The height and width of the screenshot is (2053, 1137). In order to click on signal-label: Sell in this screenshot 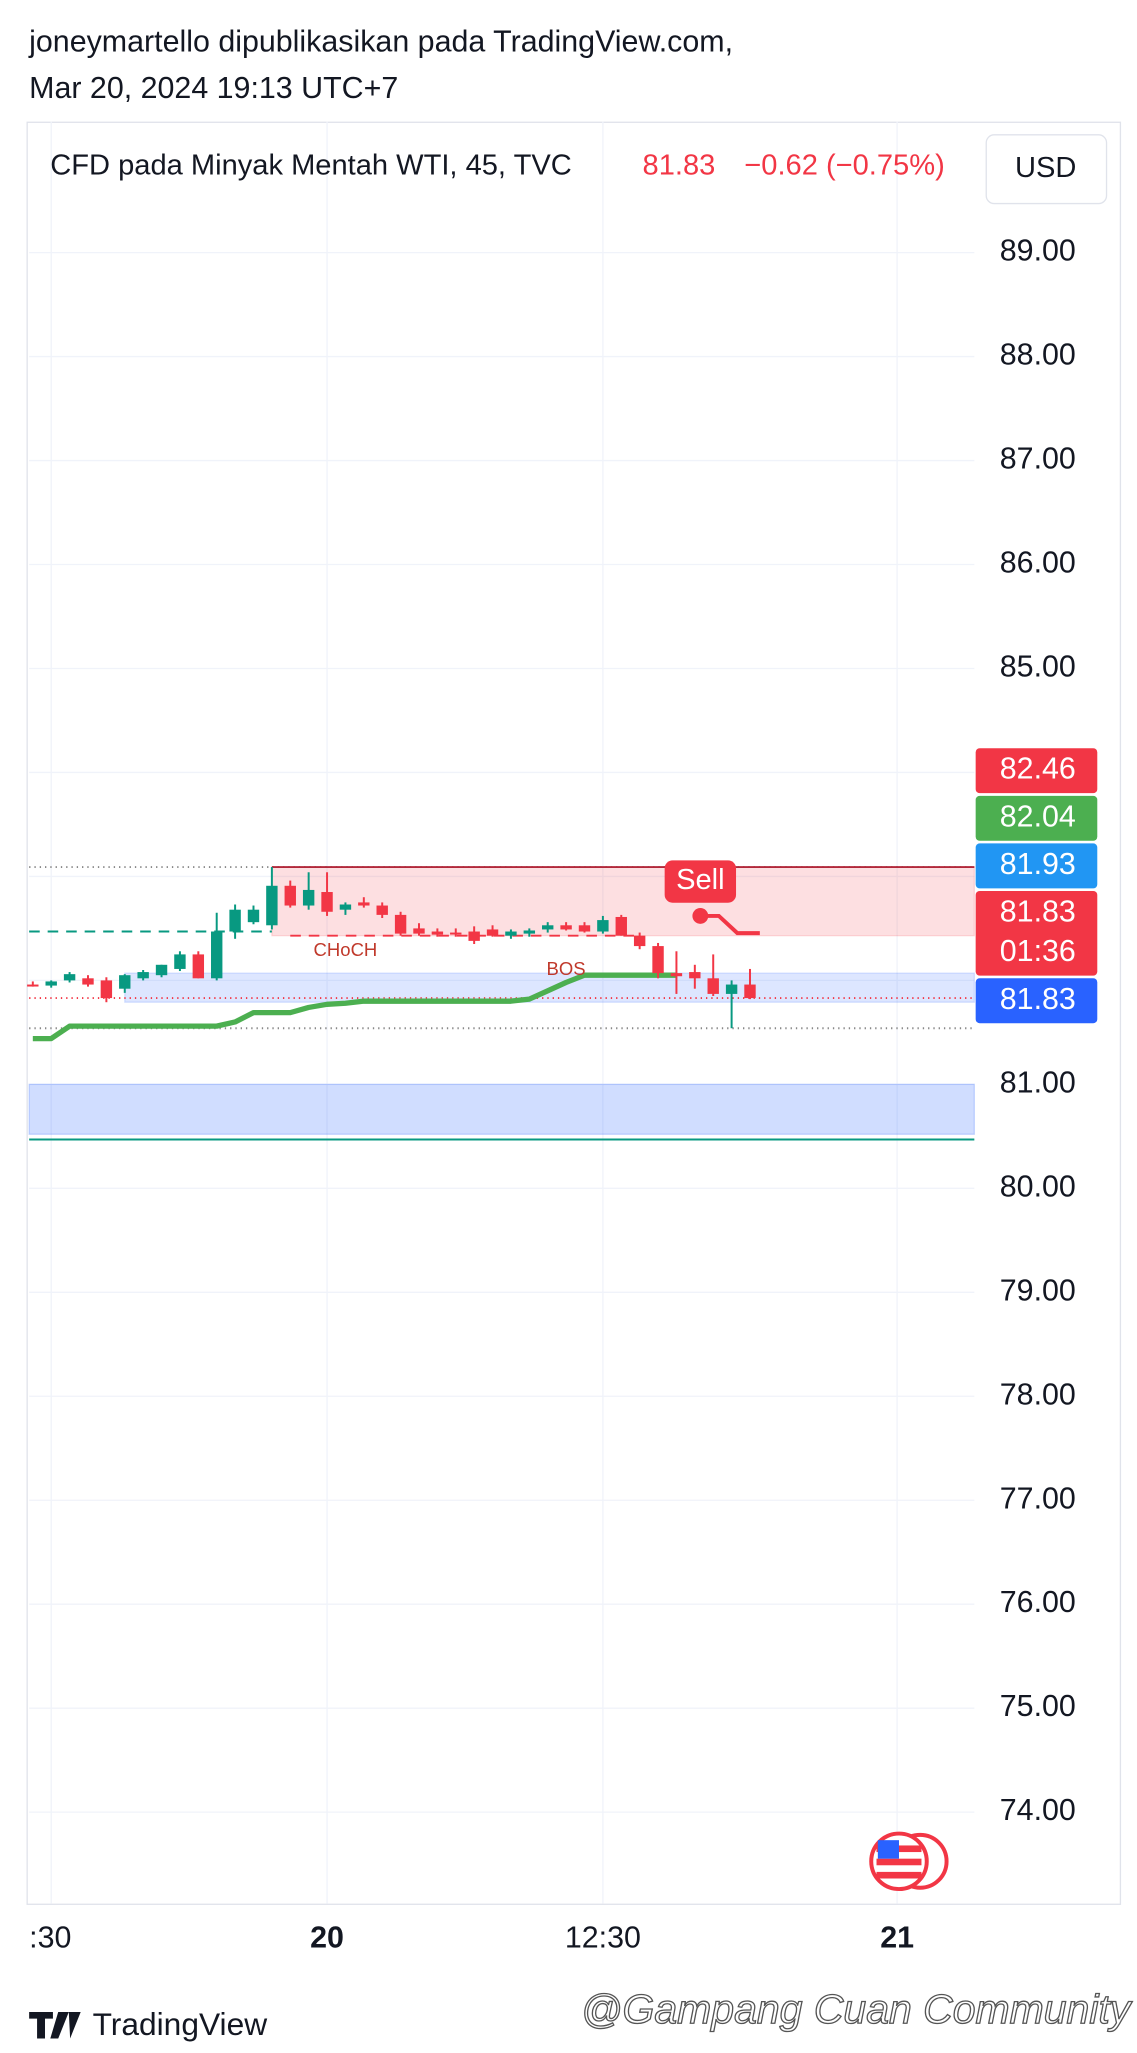, I will do `click(700, 880)`.